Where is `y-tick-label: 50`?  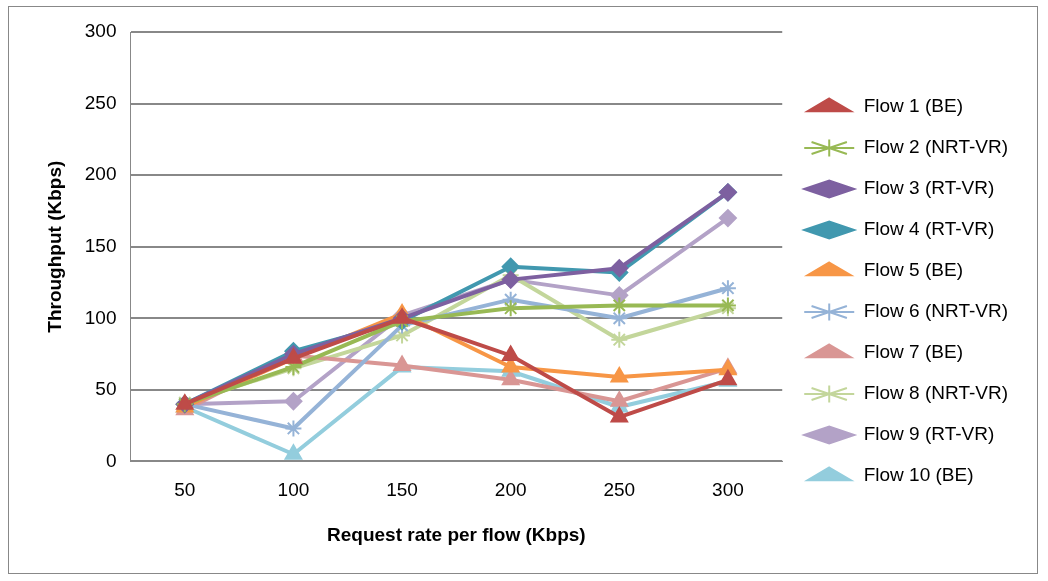
y-tick-label: 50 is located at coordinates (106, 389).